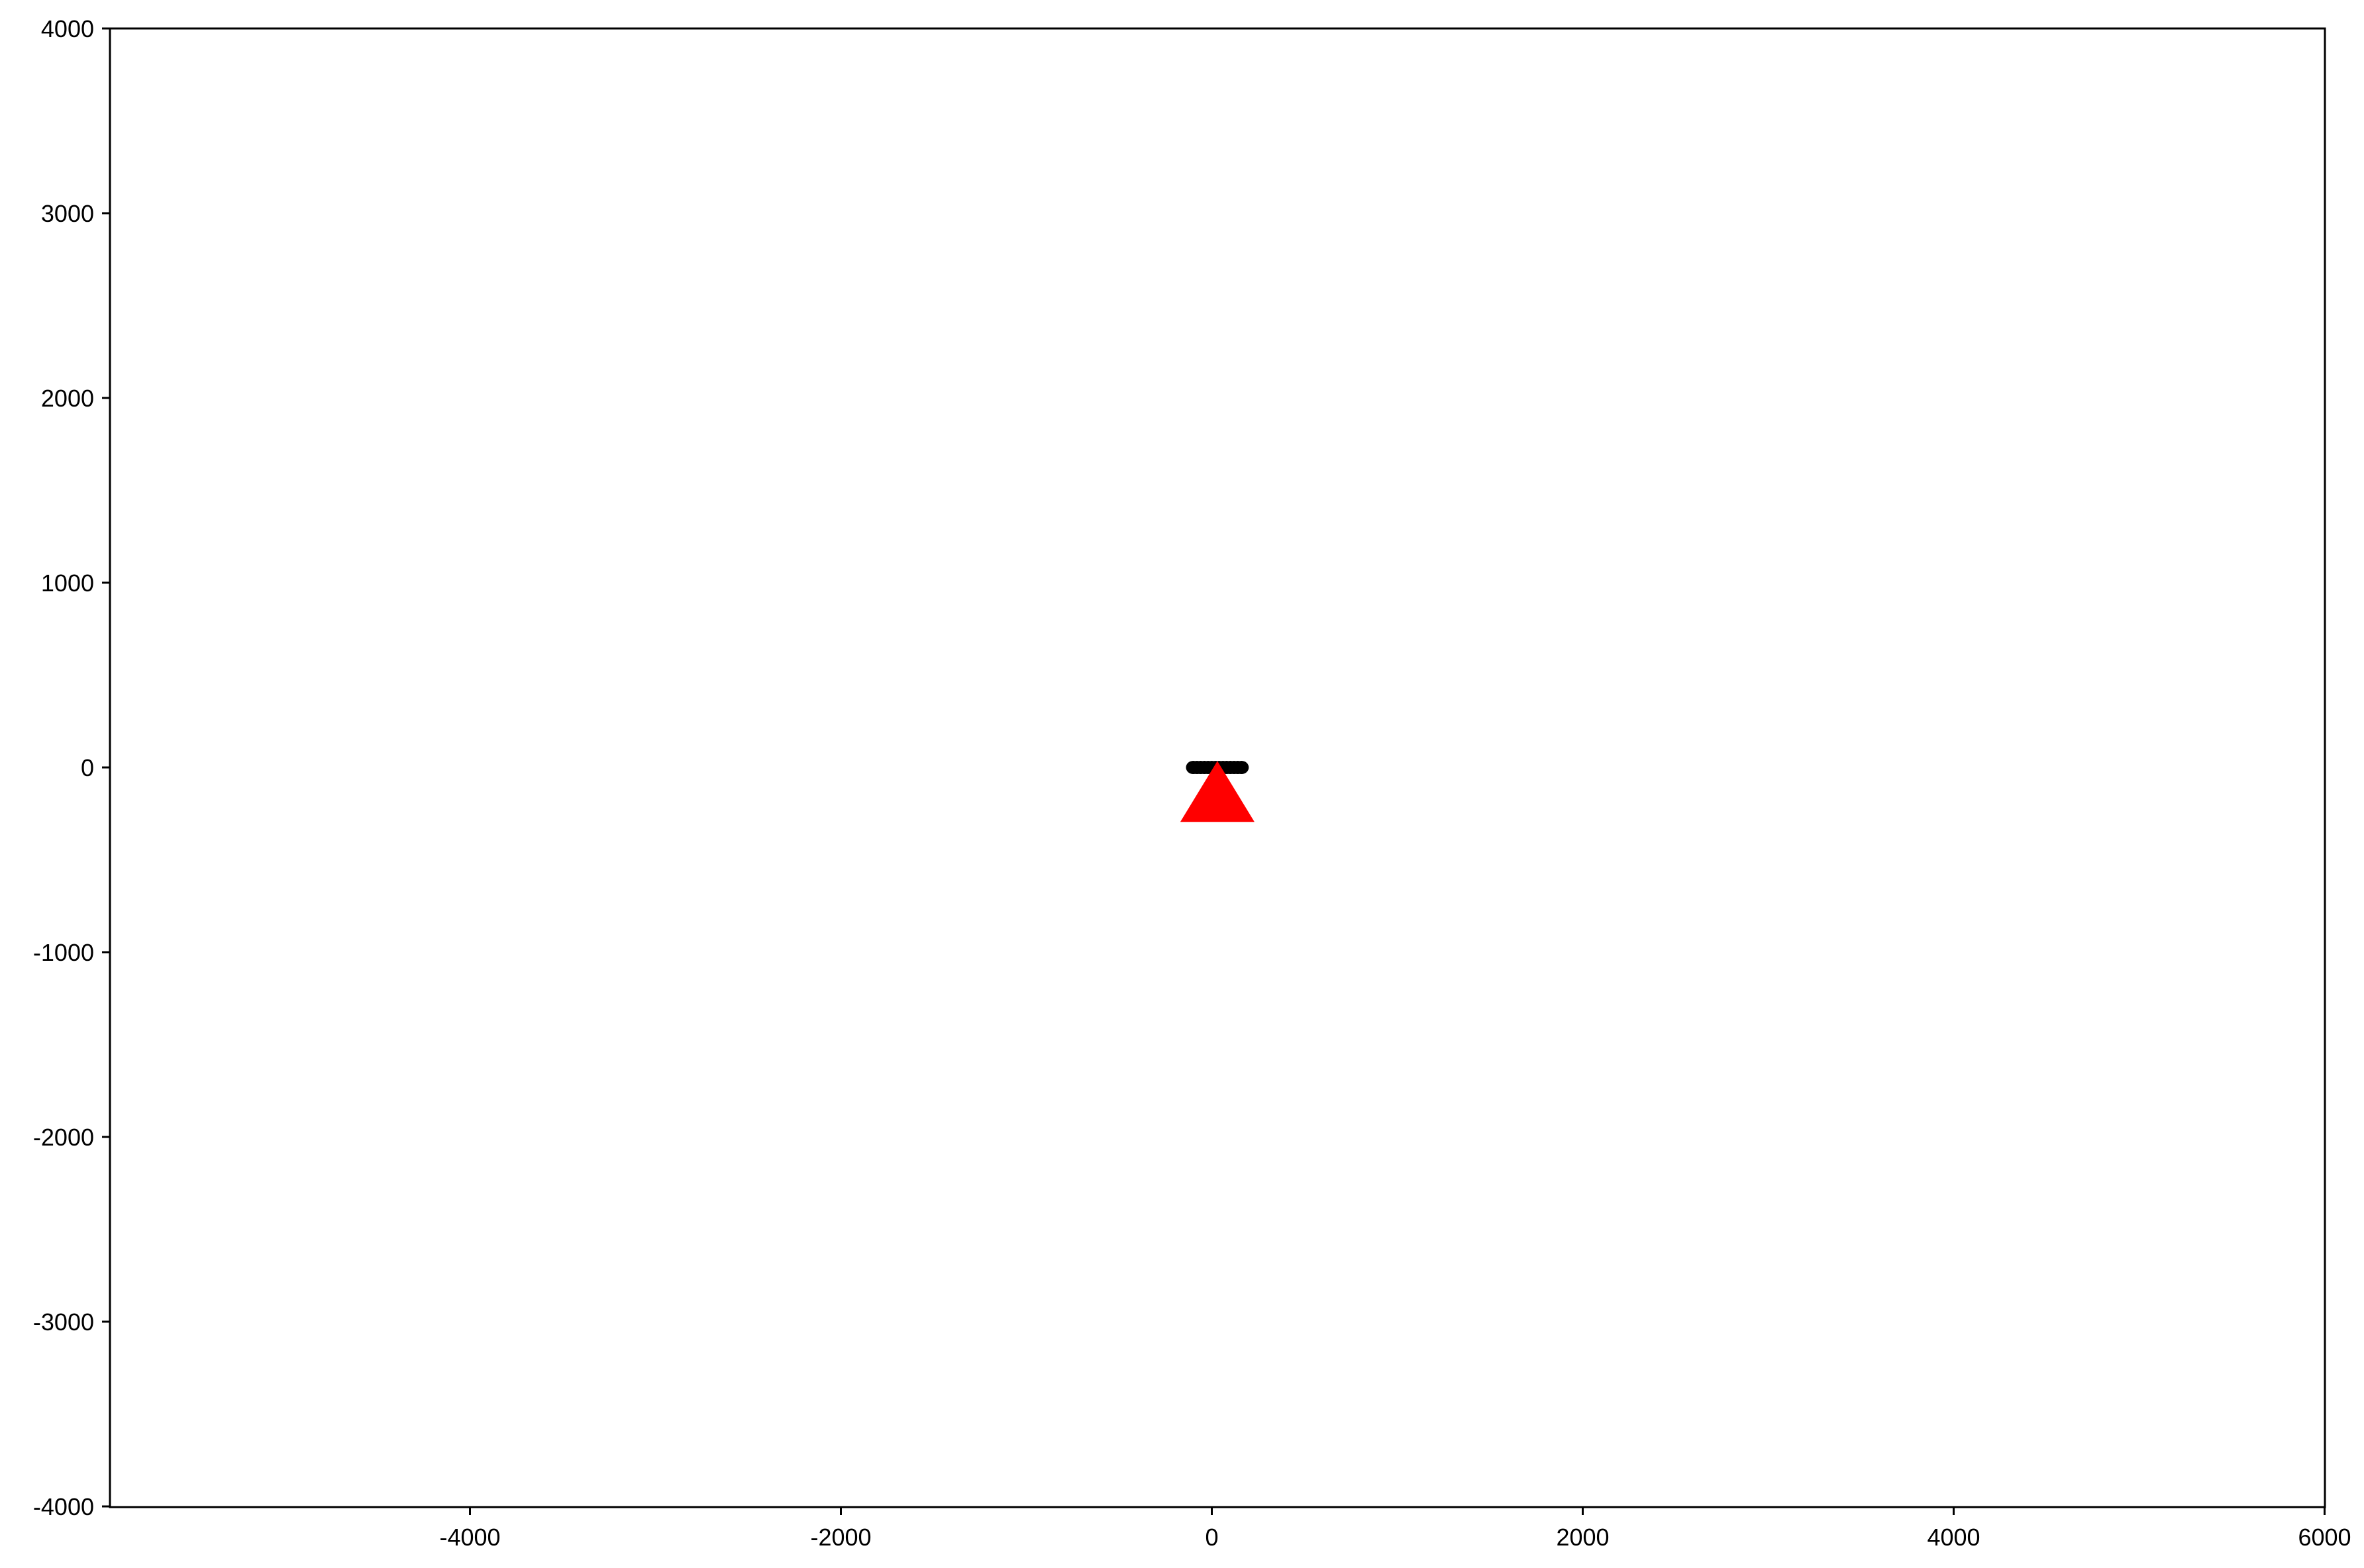 This screenshot has height=1568, width=2364. What do you see at coordinates (64, 1322) in the screenshot?
I see `y-tick-label: -3000` at bounding box center [64, 1322].